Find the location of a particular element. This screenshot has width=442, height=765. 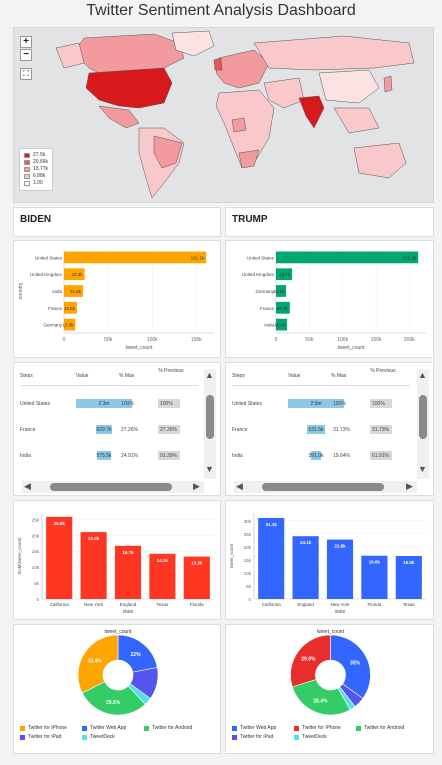

trump-table-row-pct-max: 31.73% is located at coordinates (341, 430).